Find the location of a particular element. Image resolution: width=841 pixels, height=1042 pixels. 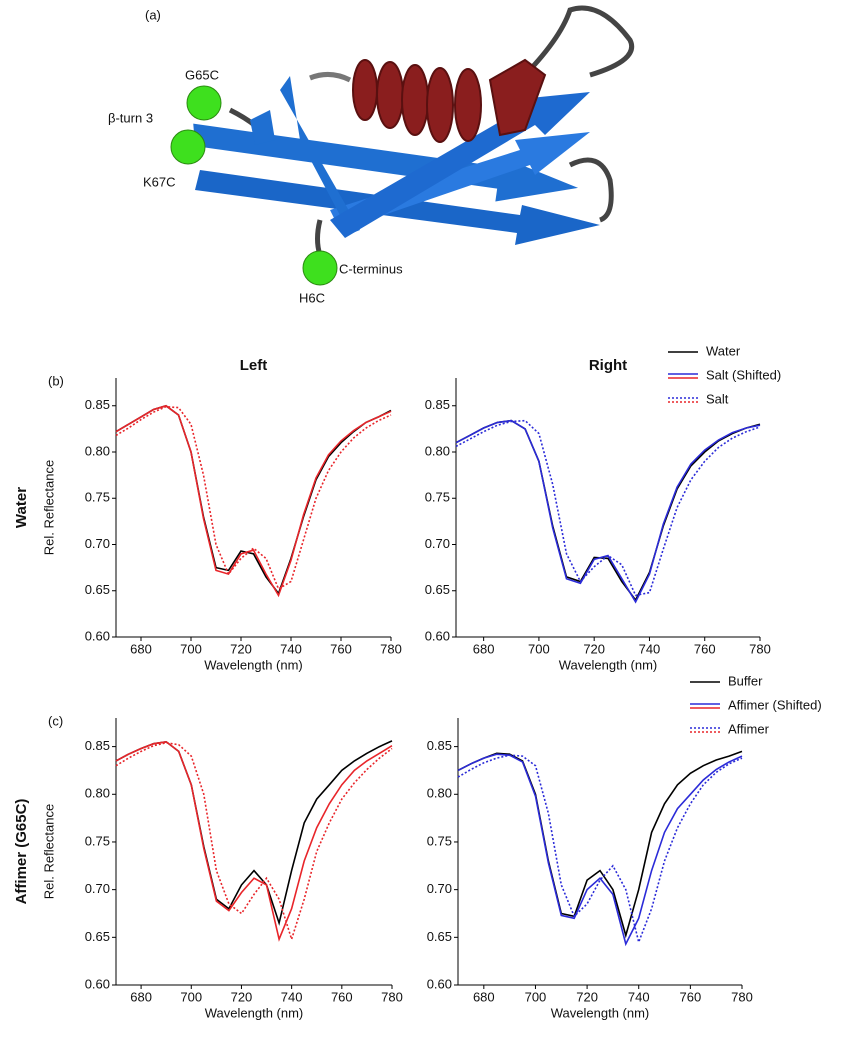

residue-label: H6C is located at coordinates (312, 297).